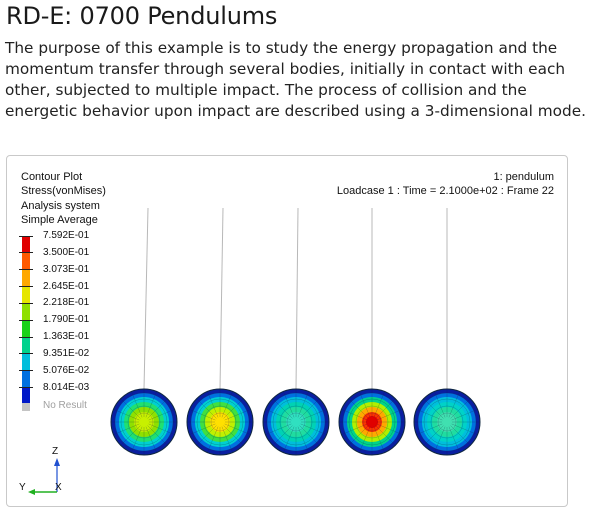 The width and height of the screenshot is (591, 511). What do you see at coordinates (58, 487) in the screenshot?
I see `x-axis-label: X` at bounding box center [58, 487].